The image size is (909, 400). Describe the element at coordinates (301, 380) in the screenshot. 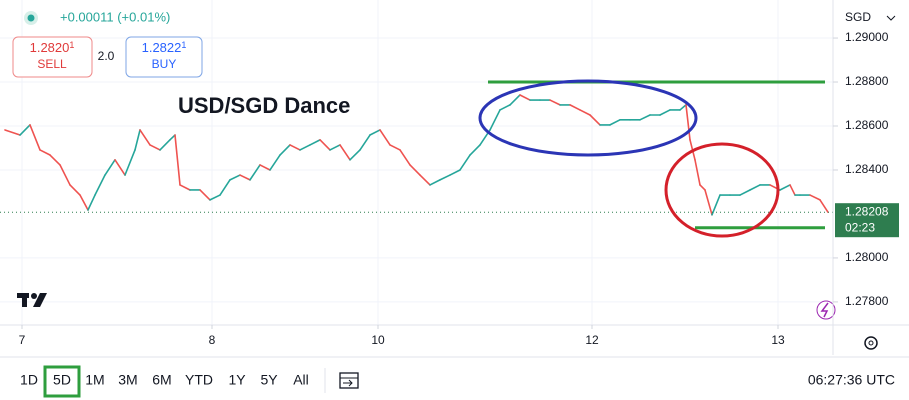

I see `timeframe-button: All` at that location.